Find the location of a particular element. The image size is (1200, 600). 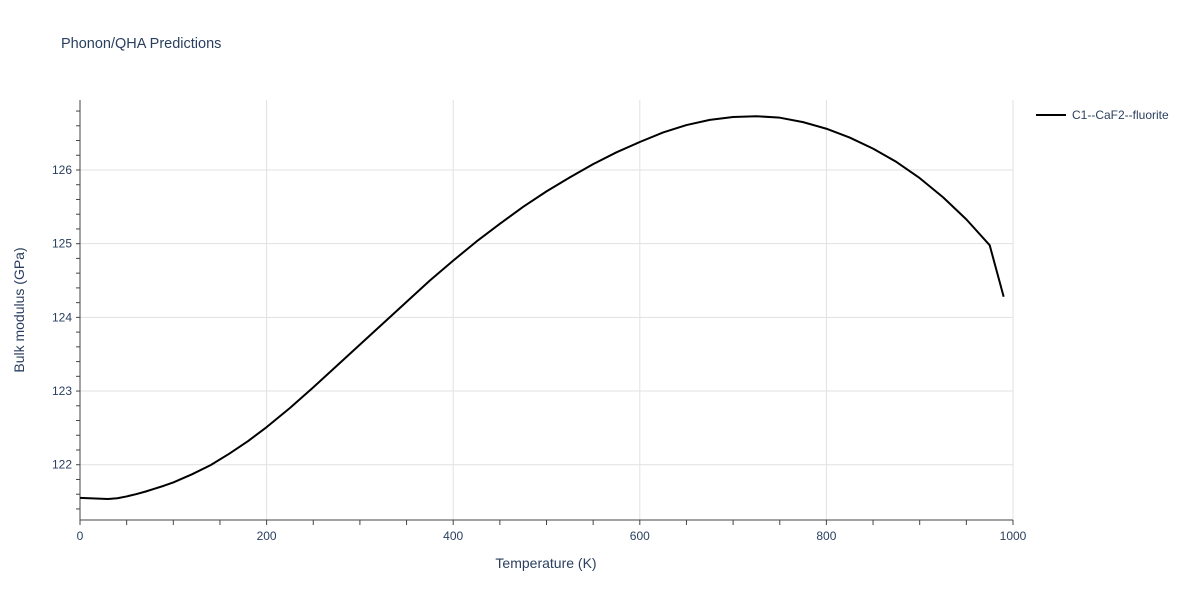

legend: C1--CaF2--fluorite is located at coordinates (1102, 115).